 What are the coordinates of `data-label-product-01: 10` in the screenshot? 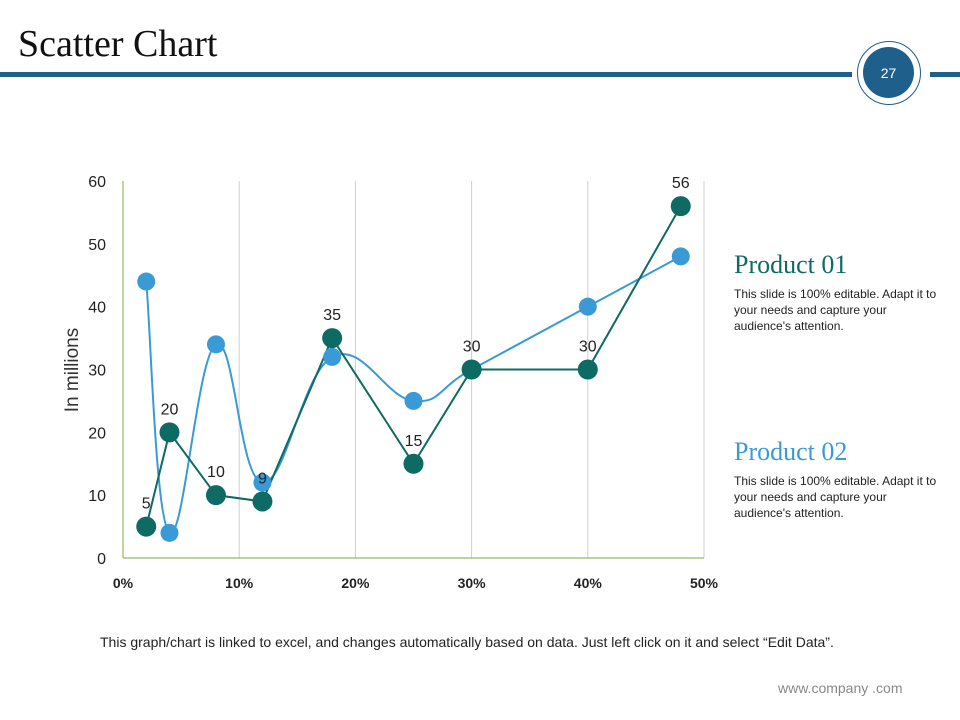 It's located at (216, 472).